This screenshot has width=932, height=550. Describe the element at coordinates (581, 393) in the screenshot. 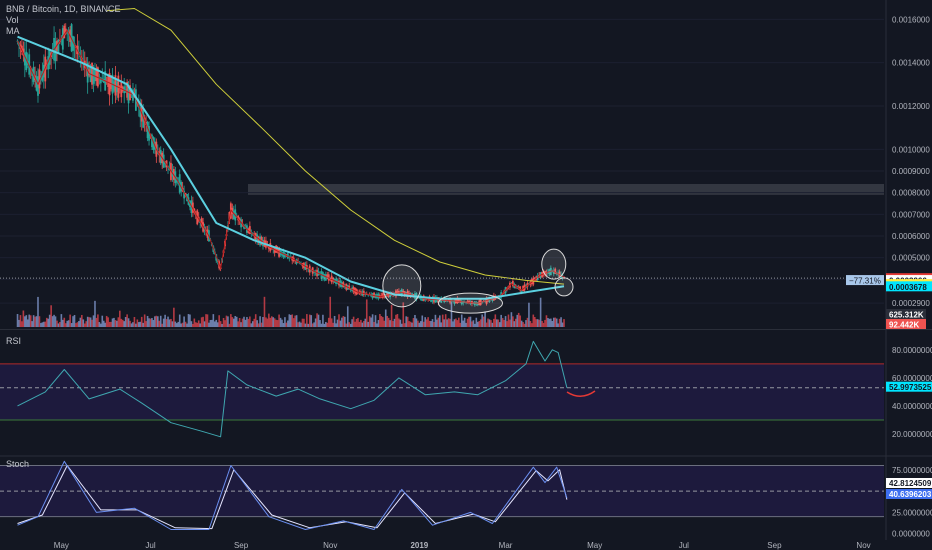

I see `rsi-annotation-curve` at that location.